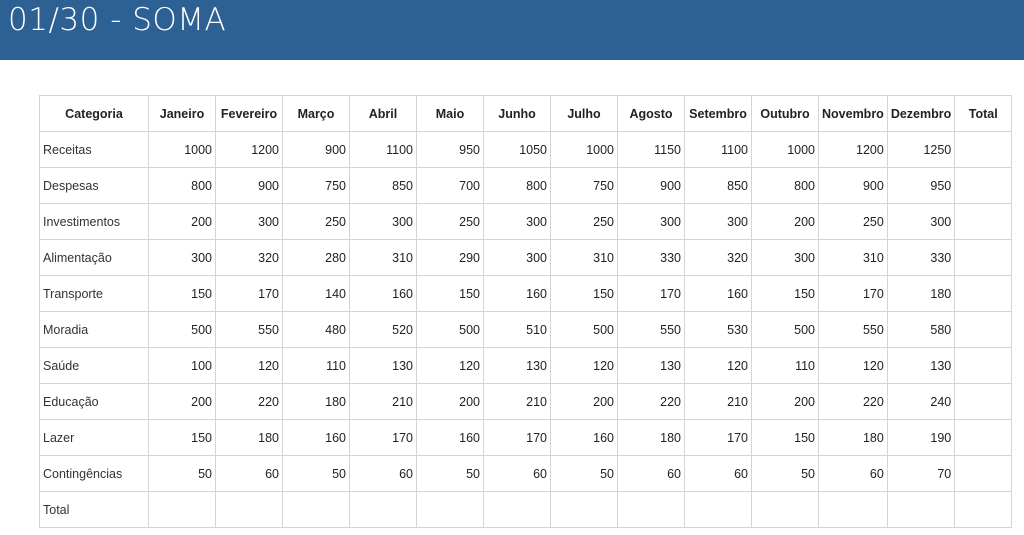 Image resolution: width=1024 pixels, height=535 pixels. What do you see at coordinates (94, 365) in the screenshot?
I see `category-cell: Saúde` at bounding box center [94, 365].